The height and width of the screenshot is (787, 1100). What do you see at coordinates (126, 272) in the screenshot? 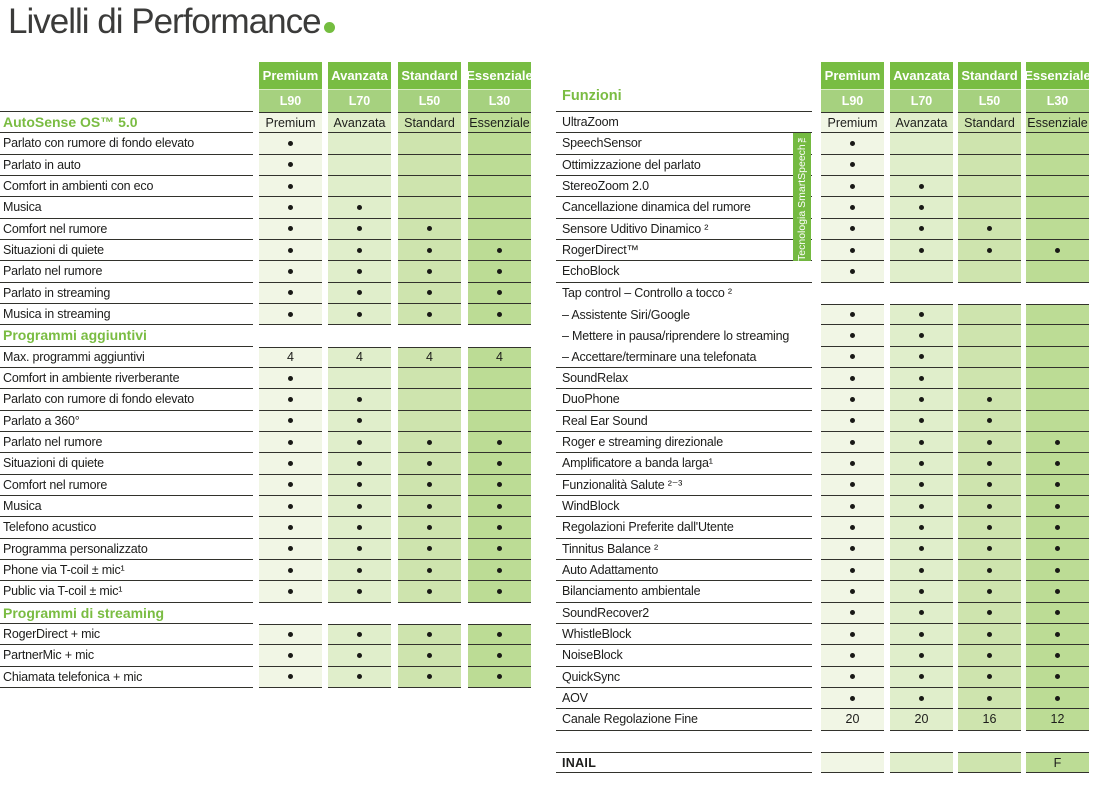
I see `row-label: Parlato nel rumore` at bounding box center [126, 272].